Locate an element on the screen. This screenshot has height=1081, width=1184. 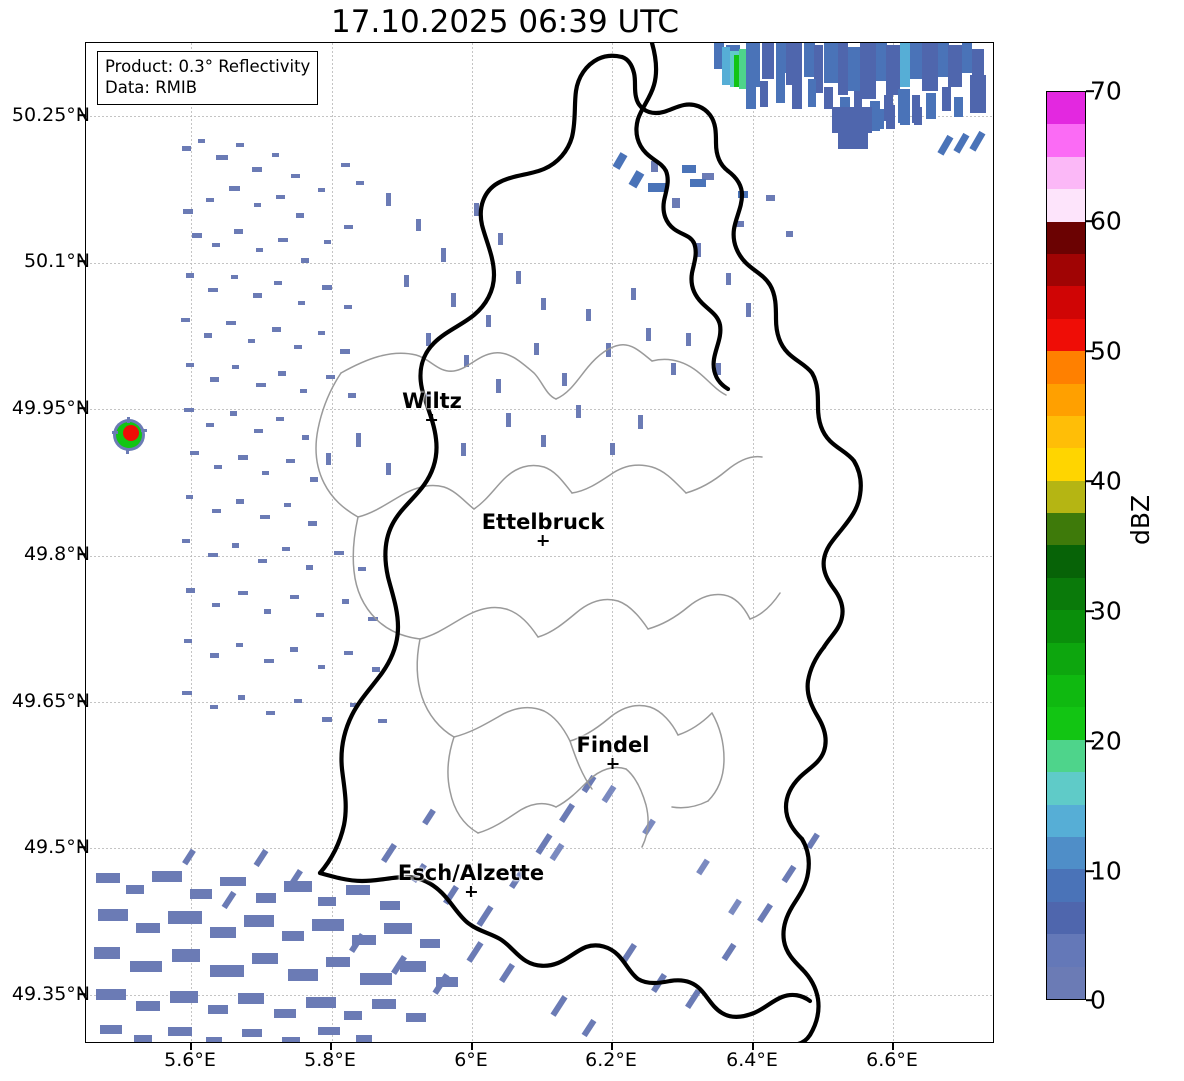
y-tick-label: 50.25°N is located at coordinates (50, 115).